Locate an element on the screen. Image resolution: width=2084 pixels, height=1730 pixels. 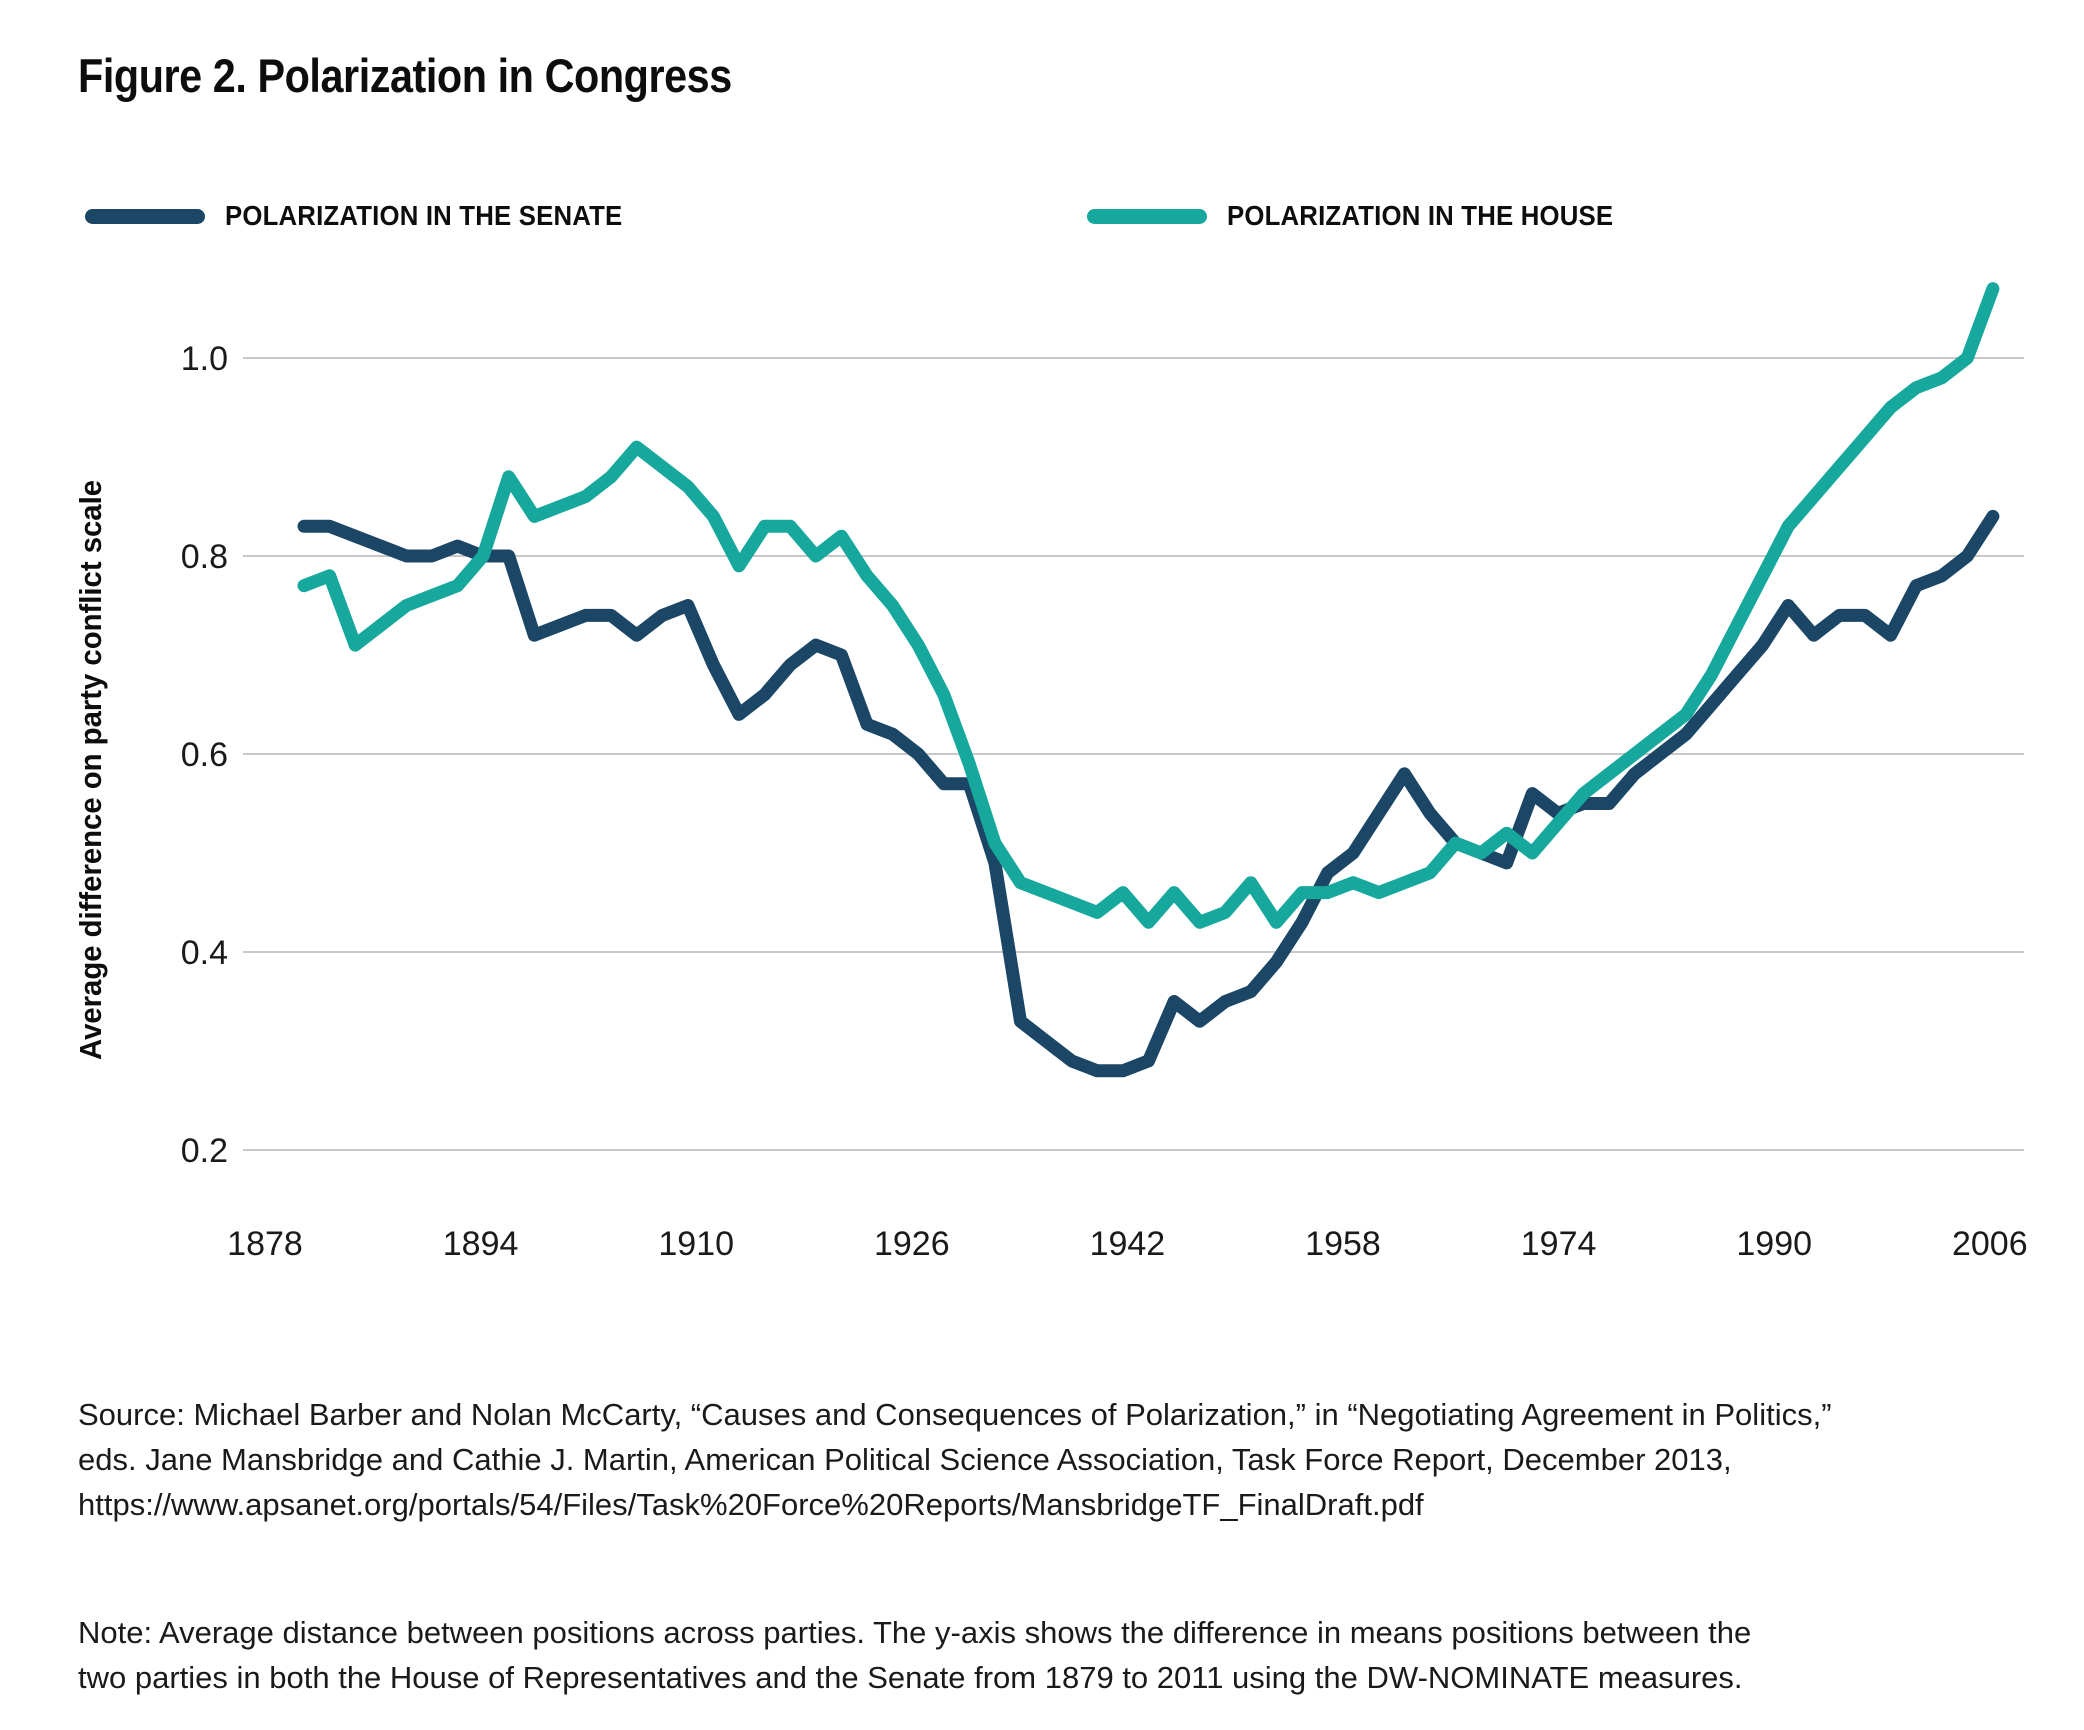
legend-item-house: POLARIZATION IN THE HOUSE is located at coordinates (1366, 216).